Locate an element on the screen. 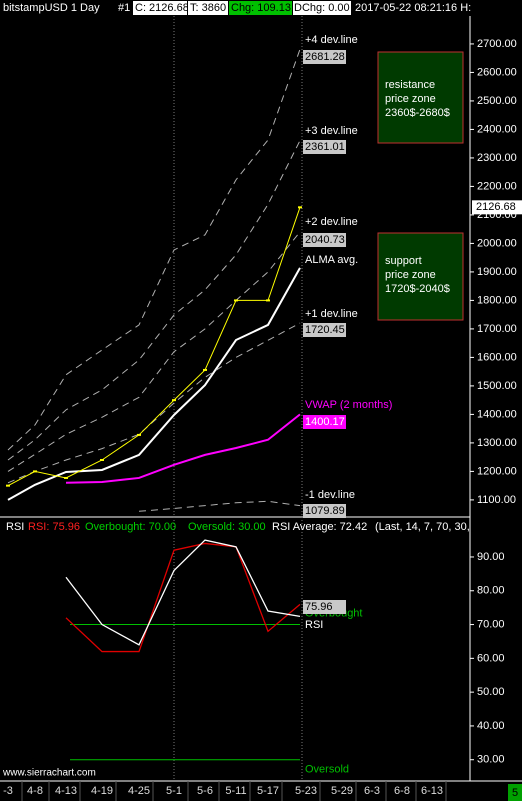  study-status: Overbought: 70.00 is located at coordinates (130, 527).